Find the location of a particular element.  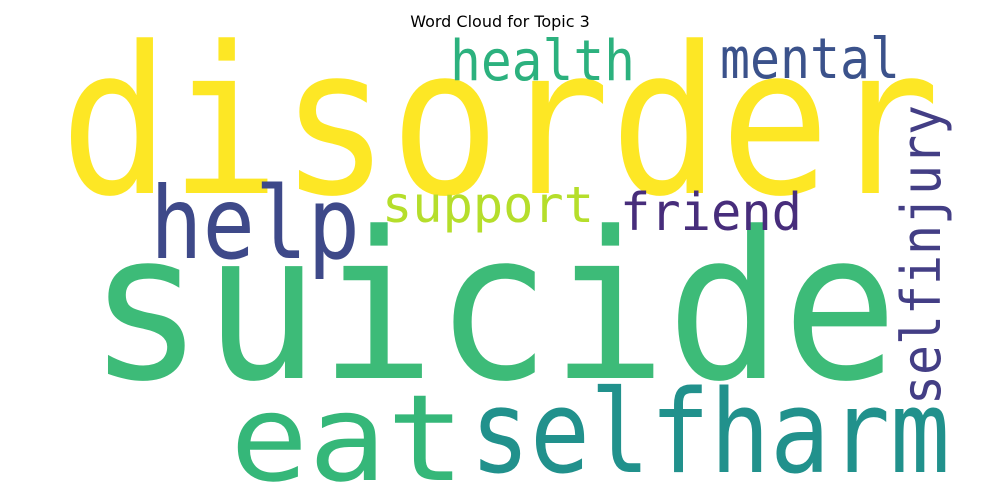

word-selfinjury: selfinjury is located at coordinates (921, 255).